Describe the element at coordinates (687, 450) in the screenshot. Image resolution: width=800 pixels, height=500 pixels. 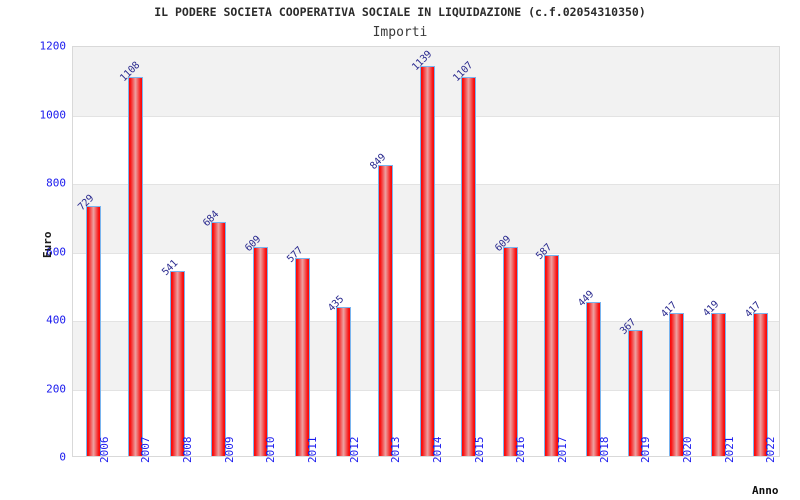
I see `x-tick-label: 2020` at that location.